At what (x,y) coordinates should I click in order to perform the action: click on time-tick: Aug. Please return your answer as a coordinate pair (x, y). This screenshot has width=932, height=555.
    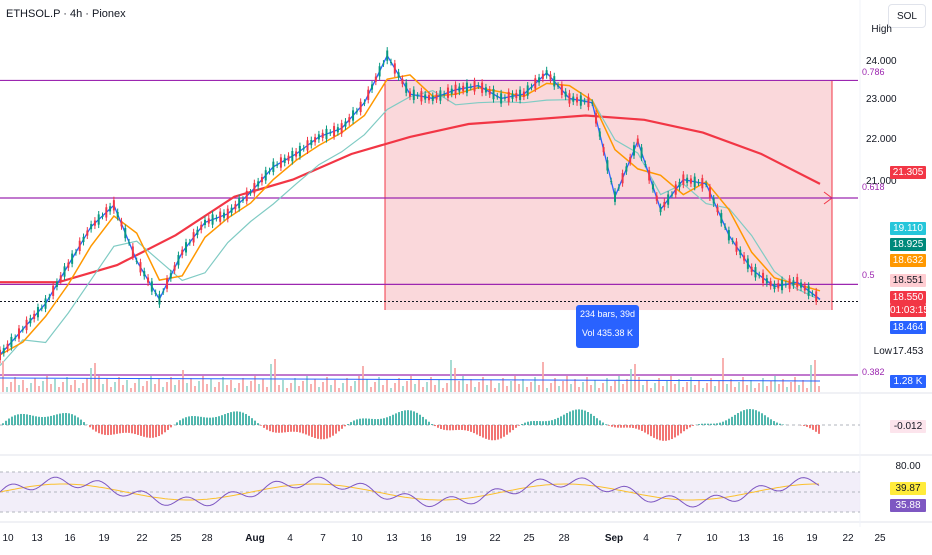
    Looking at the image, I should click on (254, 538).